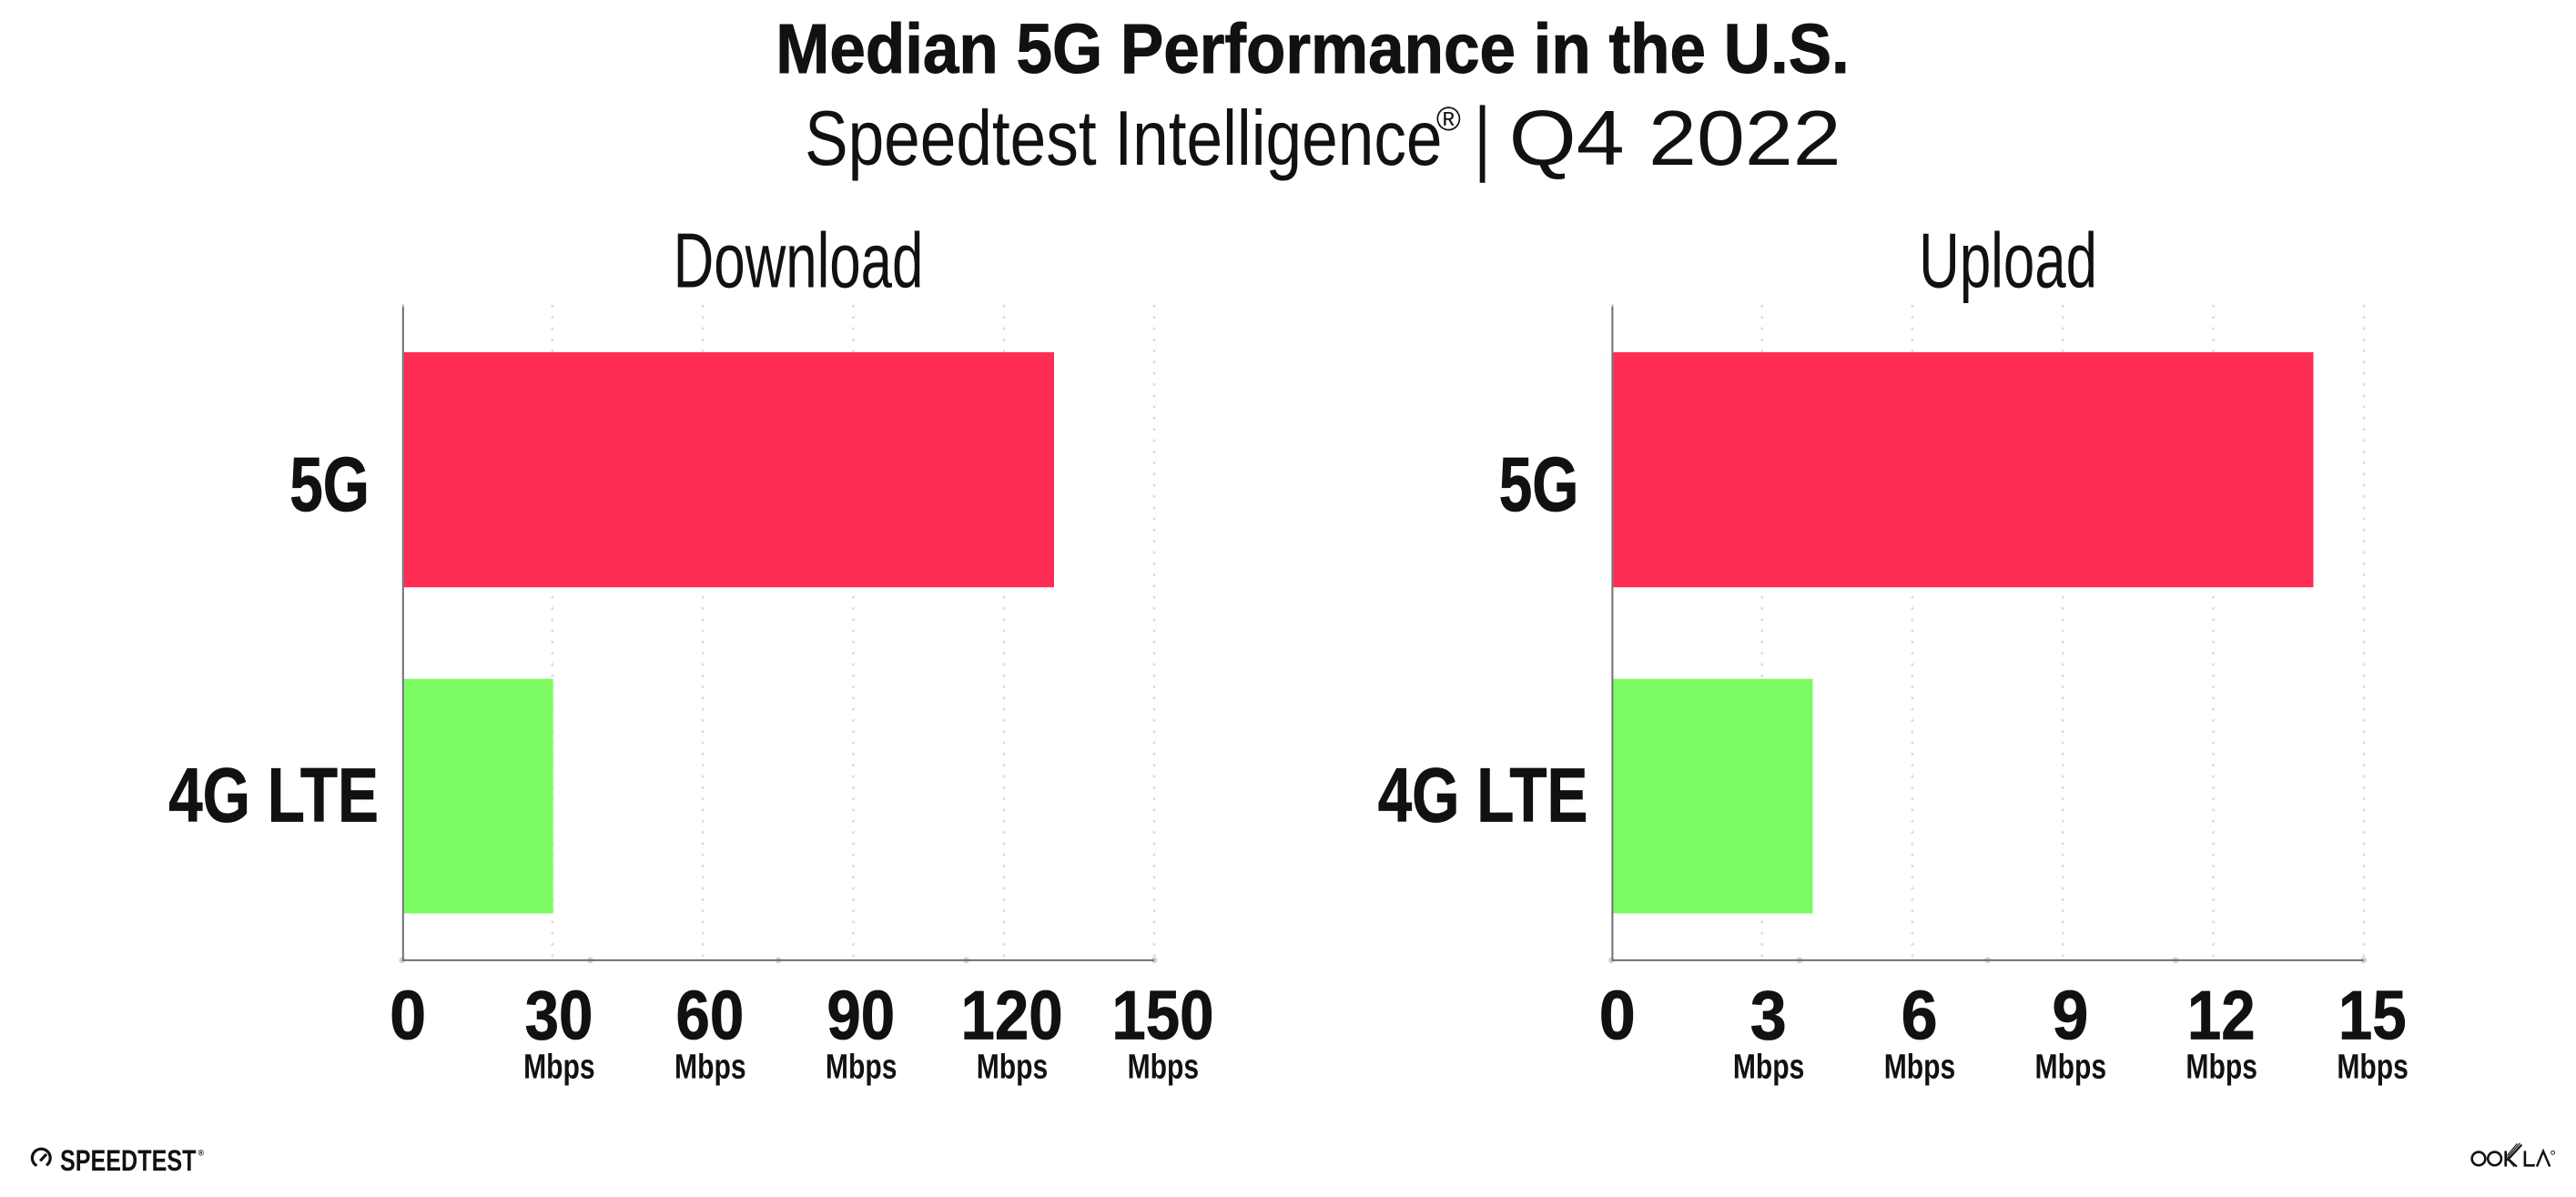 The height and width of the screenshot is (1197, 2576). Describe the element at coordinates (559, 1017) in the screenshot. I see `svg-text: 30` at that location.